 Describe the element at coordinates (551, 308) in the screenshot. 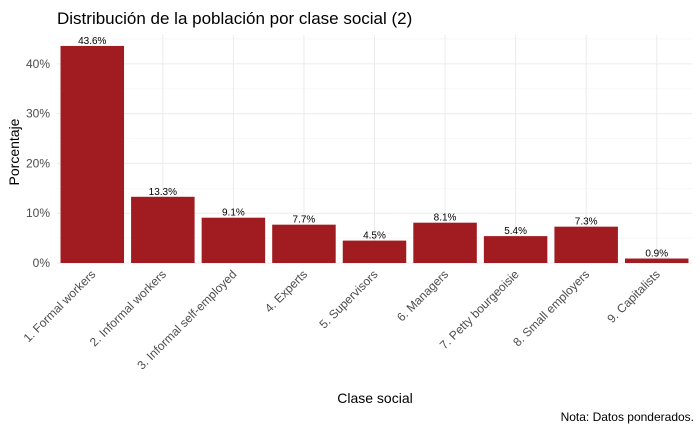

I see `x-tick-label: 8. Small employers` at that location.